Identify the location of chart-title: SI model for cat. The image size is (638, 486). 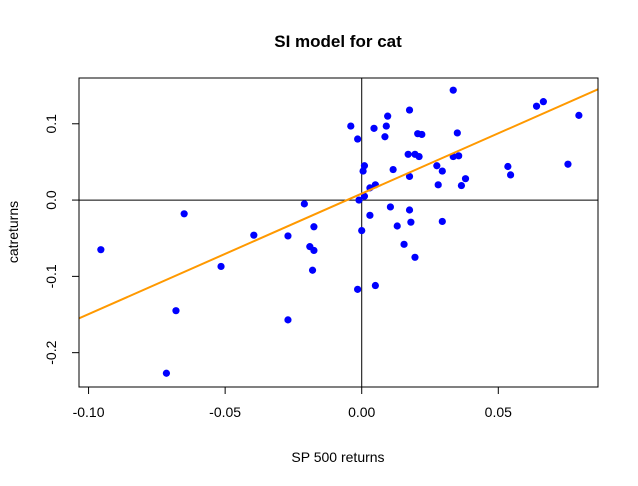
(338, 41).